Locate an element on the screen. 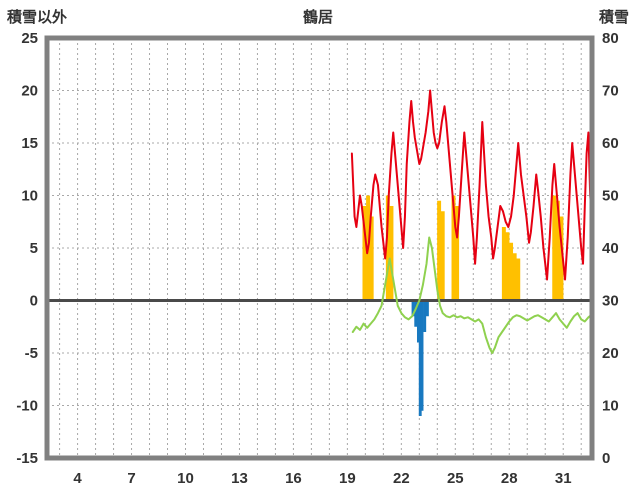 This screenshot has height=501, width=636. left-axis-tick: 15 is located at coordinates (29, 143).